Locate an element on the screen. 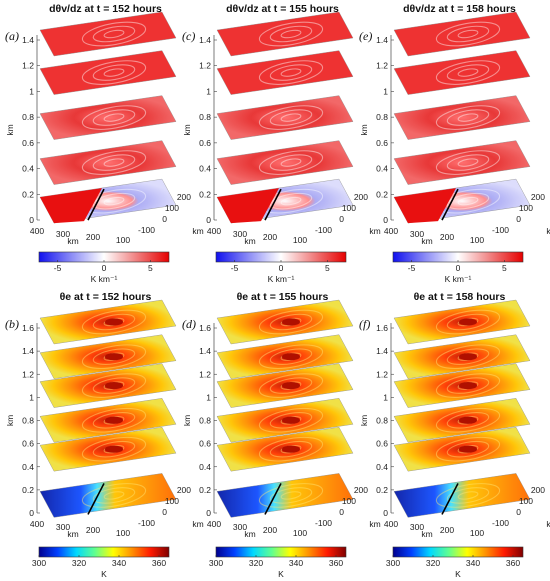  panel-letter: (e) is located at coordinates (365, 36).